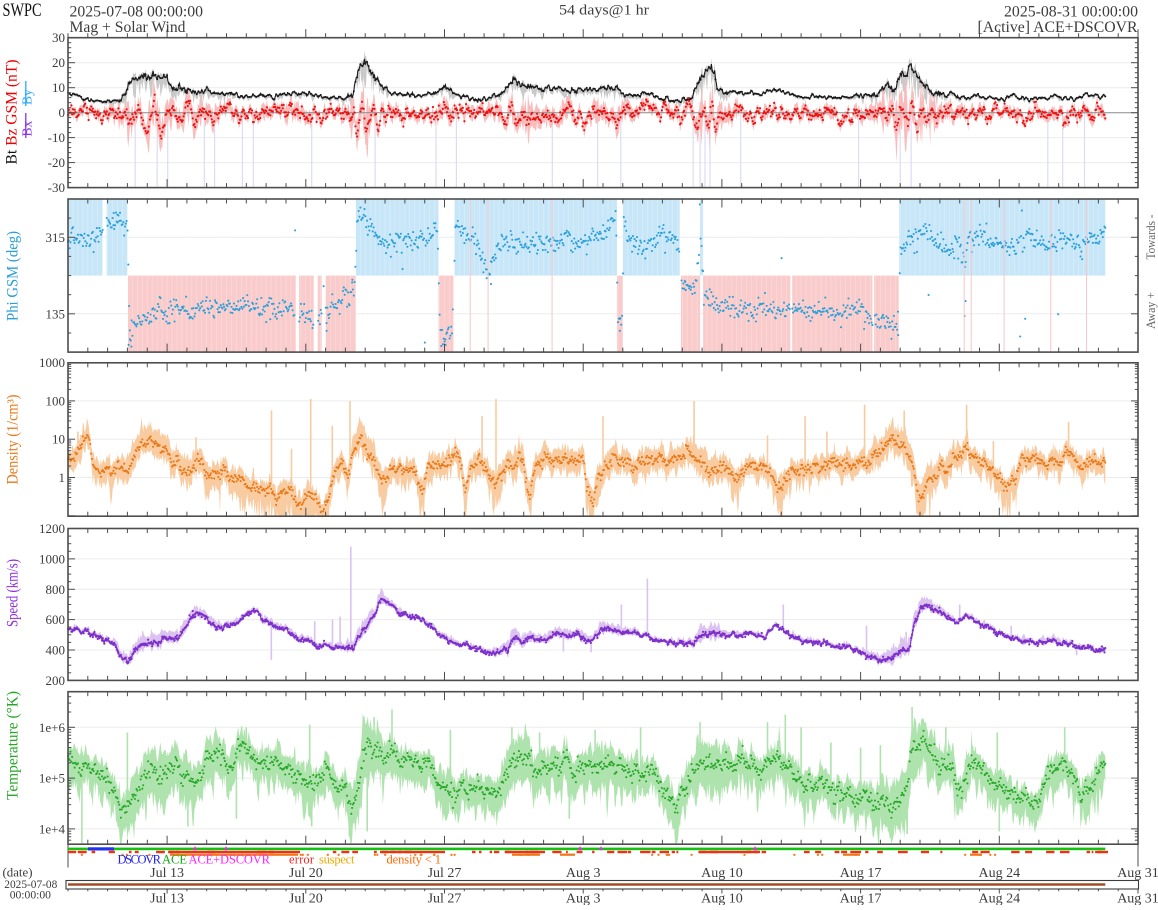 The height and width of the screenshot is (910, 1158). What do you see at coordinates (140, 860) in the screenshot?
I see `svg-text: DSCOVR` at bounding box center [140, 860].